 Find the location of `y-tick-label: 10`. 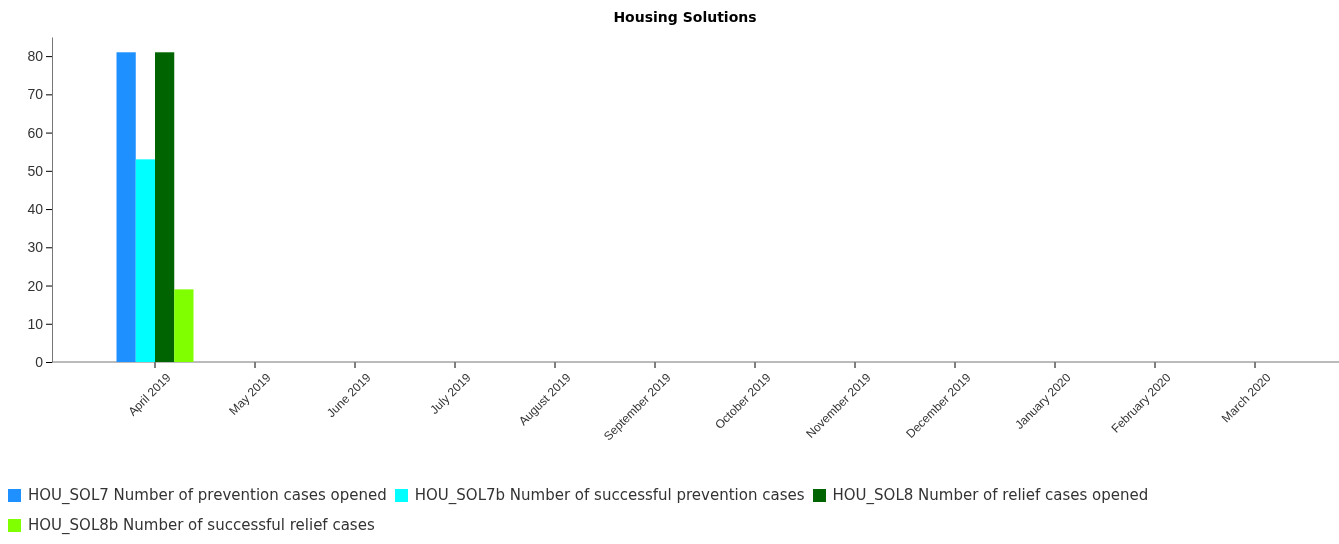

y-tick-label: 10 is located at coordinates (35, 323).